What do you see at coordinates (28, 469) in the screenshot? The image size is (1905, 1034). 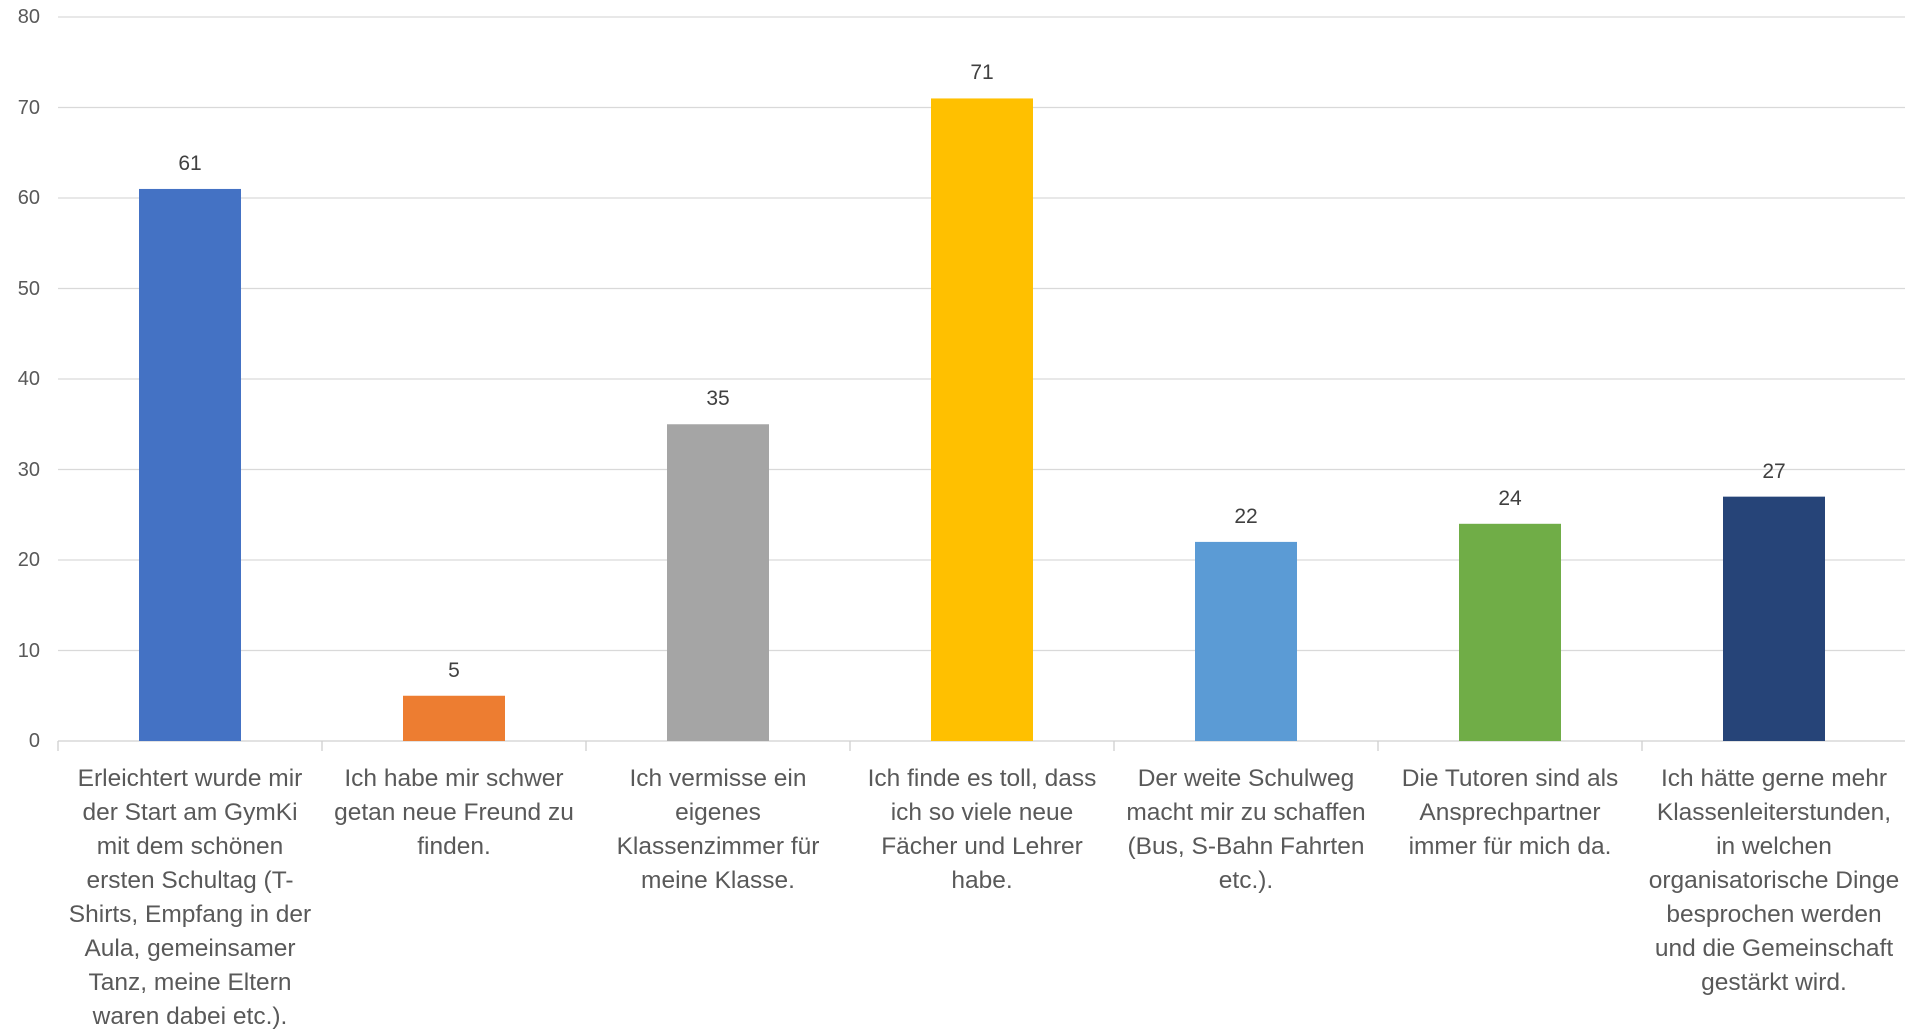 I see `y-tick-label: 30` at bounding box center [28, 469].